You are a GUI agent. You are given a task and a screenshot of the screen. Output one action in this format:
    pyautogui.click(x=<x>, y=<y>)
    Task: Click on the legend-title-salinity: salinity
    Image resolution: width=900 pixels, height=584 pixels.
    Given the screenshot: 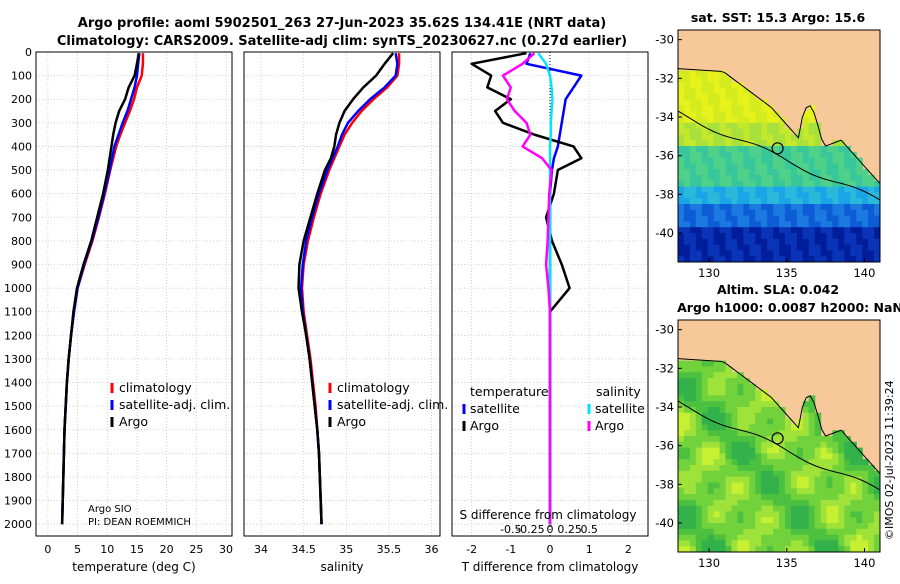 What is the action you would take?
    pyautogui.click(x=618, y=391)
    